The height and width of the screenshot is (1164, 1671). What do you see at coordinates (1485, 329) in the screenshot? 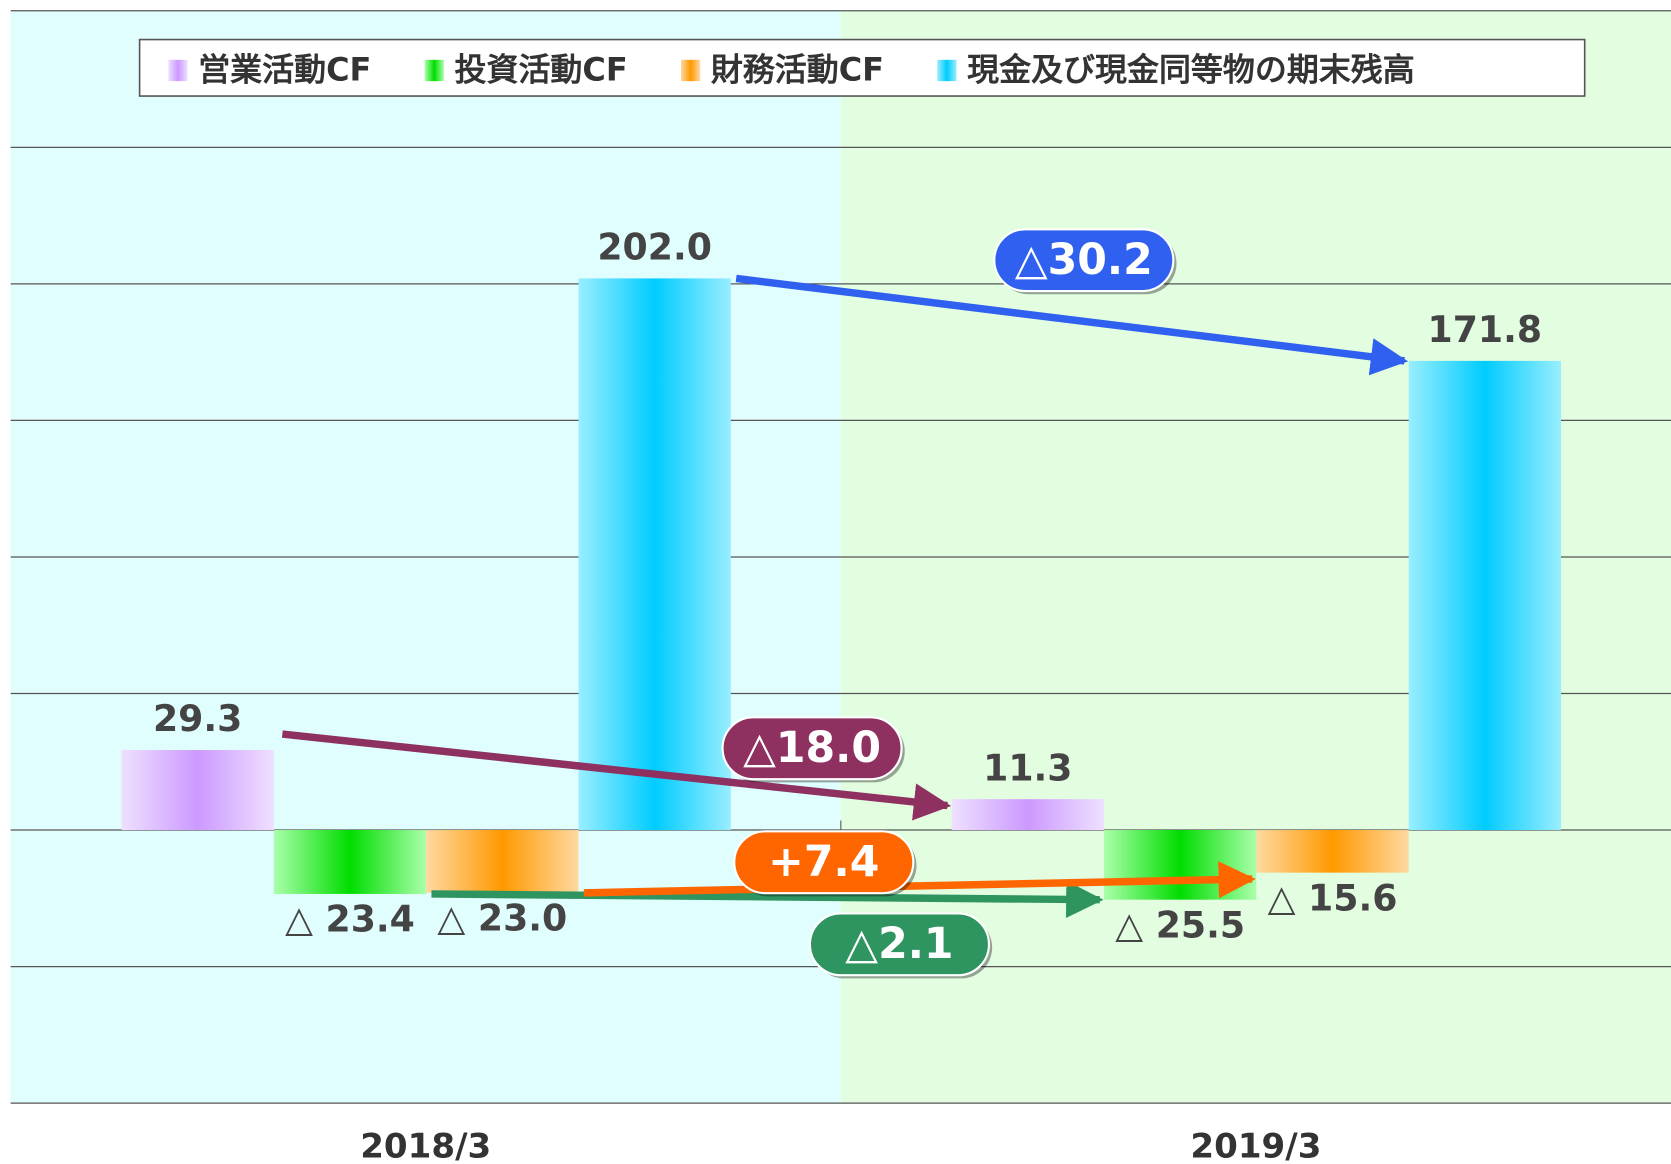
I see `value-label: 171.8` at bounding box center [1485, 329].